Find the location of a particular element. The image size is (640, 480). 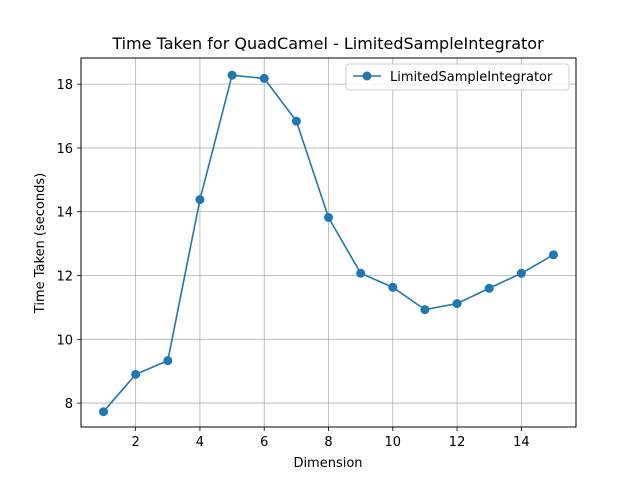

x-axis-label: Dimension is located at coordinates (327, 463).